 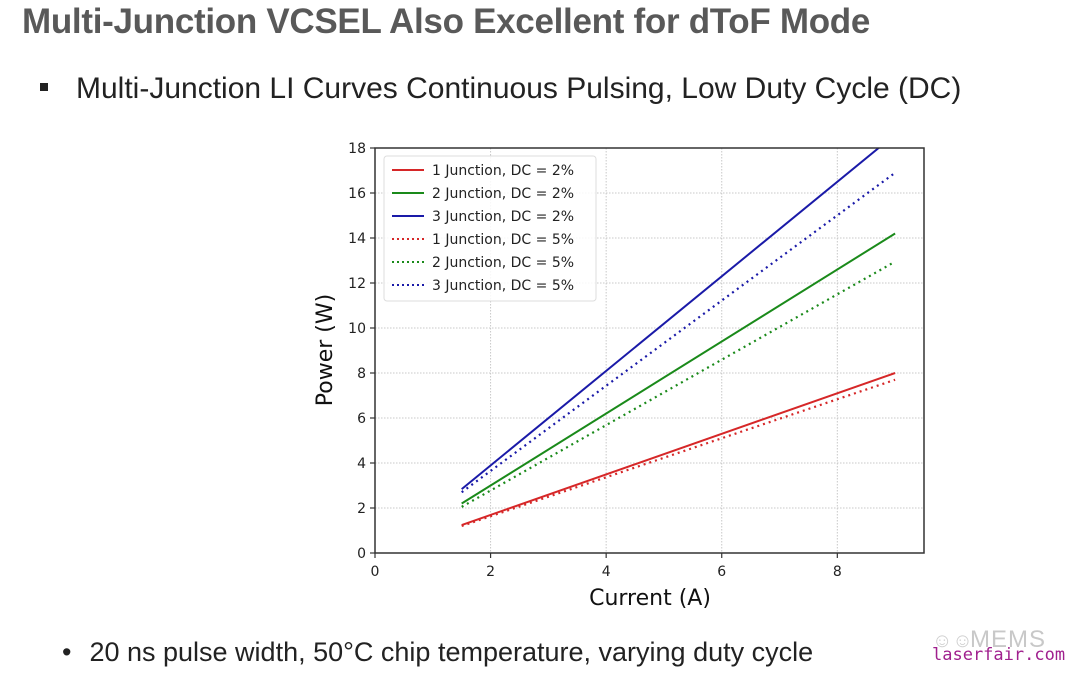 I want to click on legend-label-3: 3 Junction, DC = 2%, so click(x=503, y=217).